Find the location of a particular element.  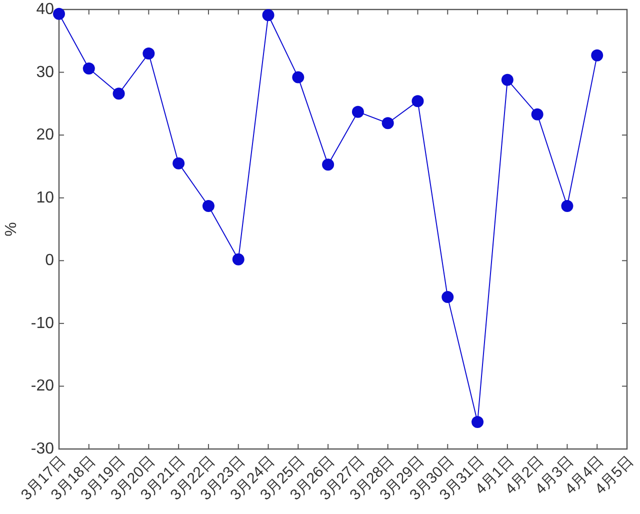

y-tick-label: 20 is located at coordinates (45, 135).